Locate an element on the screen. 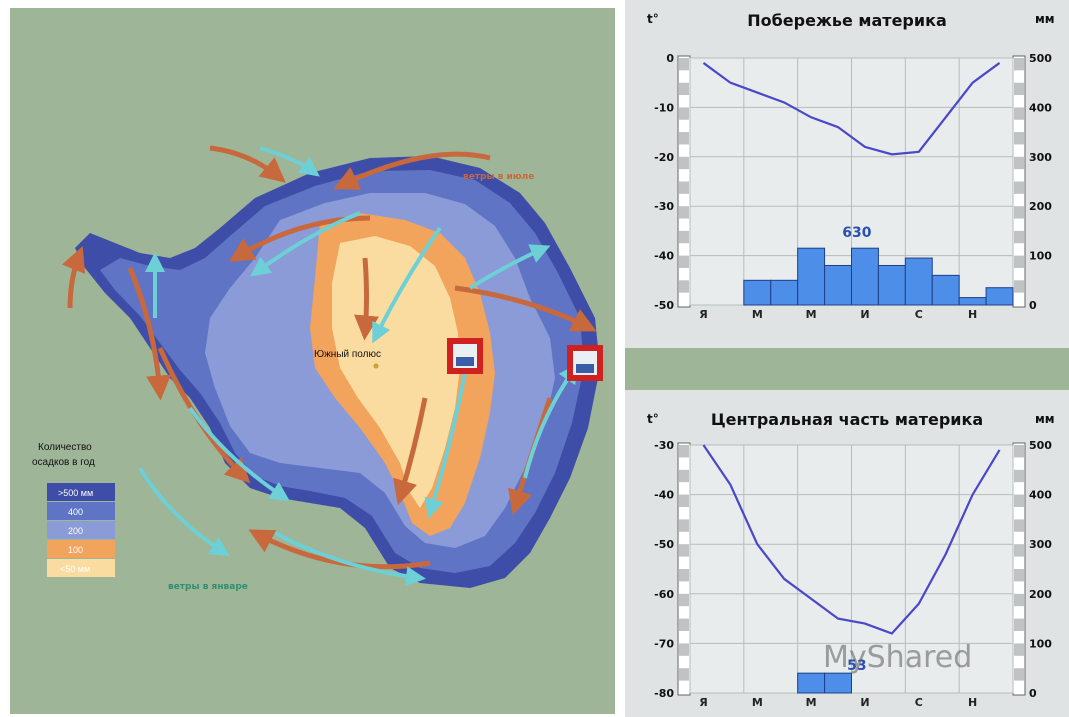  month-label: С is located at coordinates (919, 702).